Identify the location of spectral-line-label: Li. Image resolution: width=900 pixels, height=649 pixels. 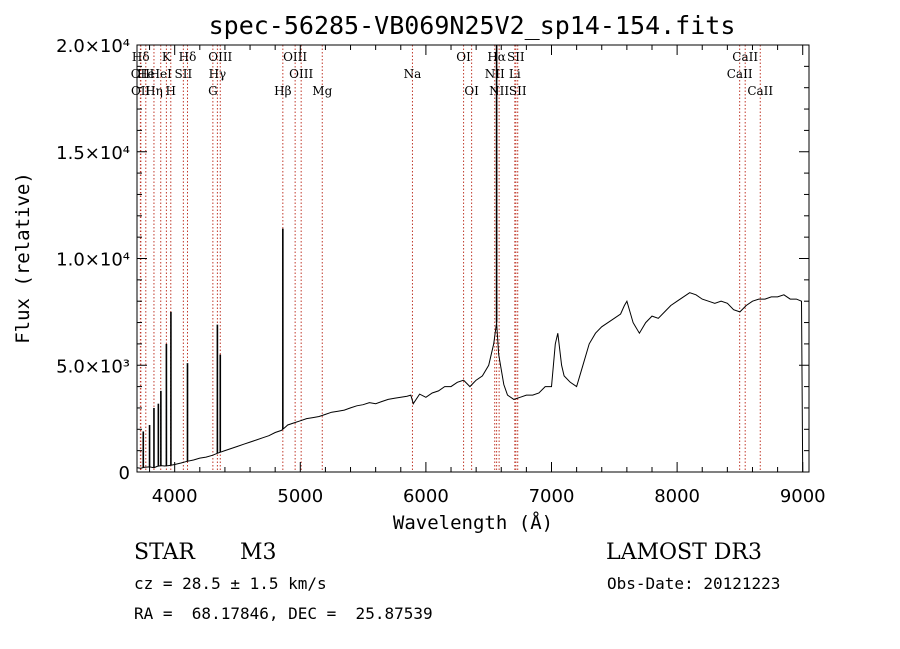
(515, 74).